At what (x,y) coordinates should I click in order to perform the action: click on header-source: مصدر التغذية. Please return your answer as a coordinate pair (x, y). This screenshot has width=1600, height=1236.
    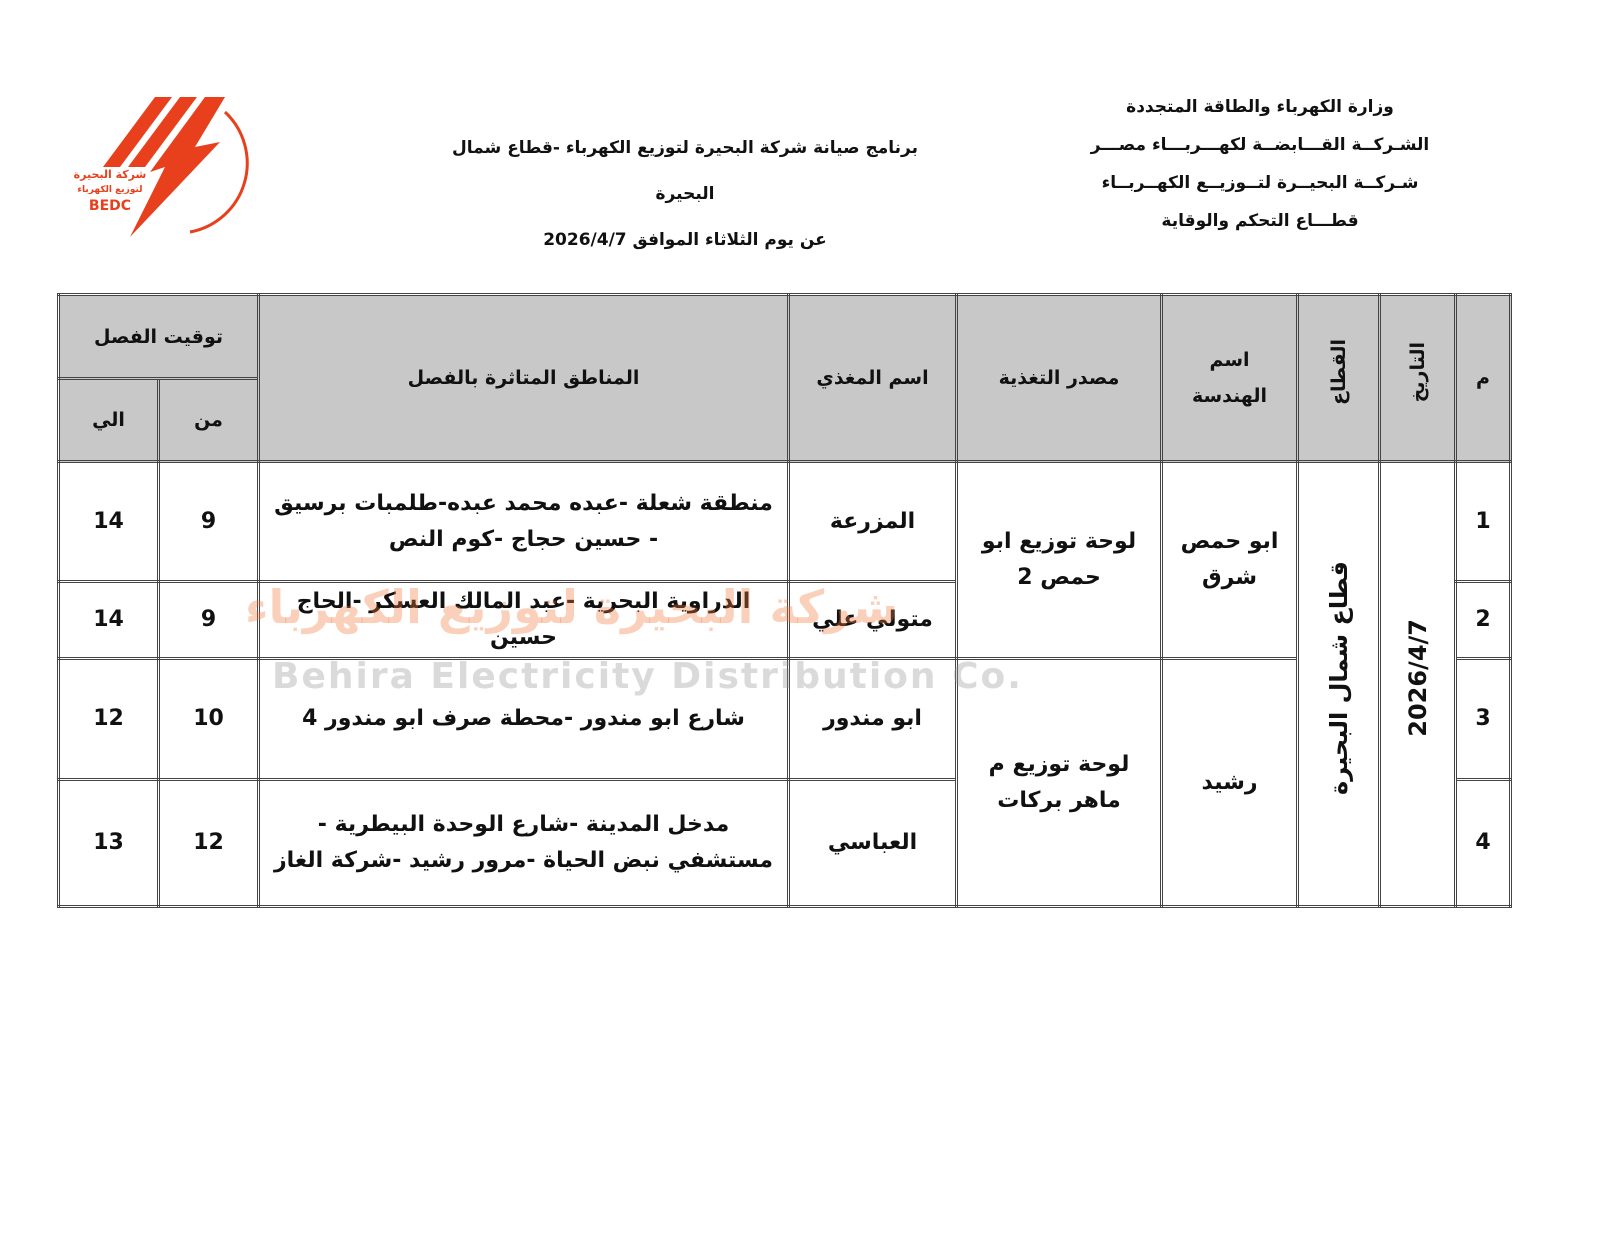
    Looking at the image, I should click on (1059, 378).